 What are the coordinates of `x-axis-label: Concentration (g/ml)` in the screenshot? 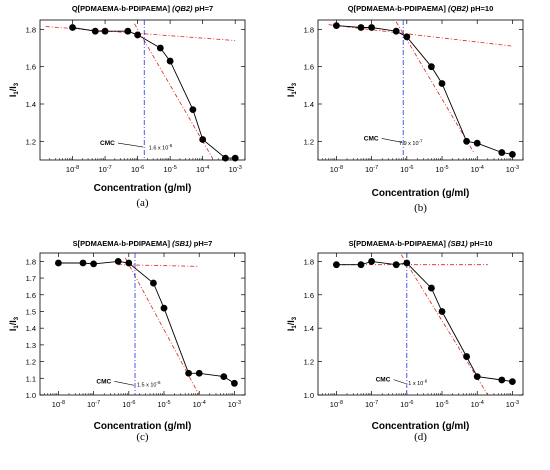 It's located at (143, 188).